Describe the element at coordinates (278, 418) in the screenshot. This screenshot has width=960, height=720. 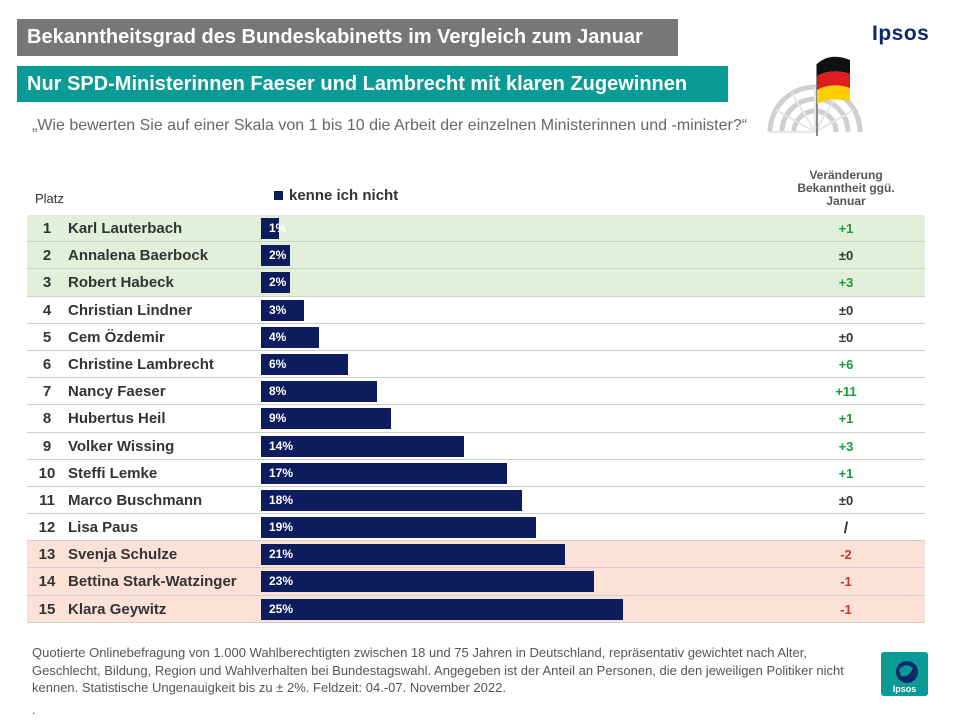
I see `bar-value-label: 9%` at that location.